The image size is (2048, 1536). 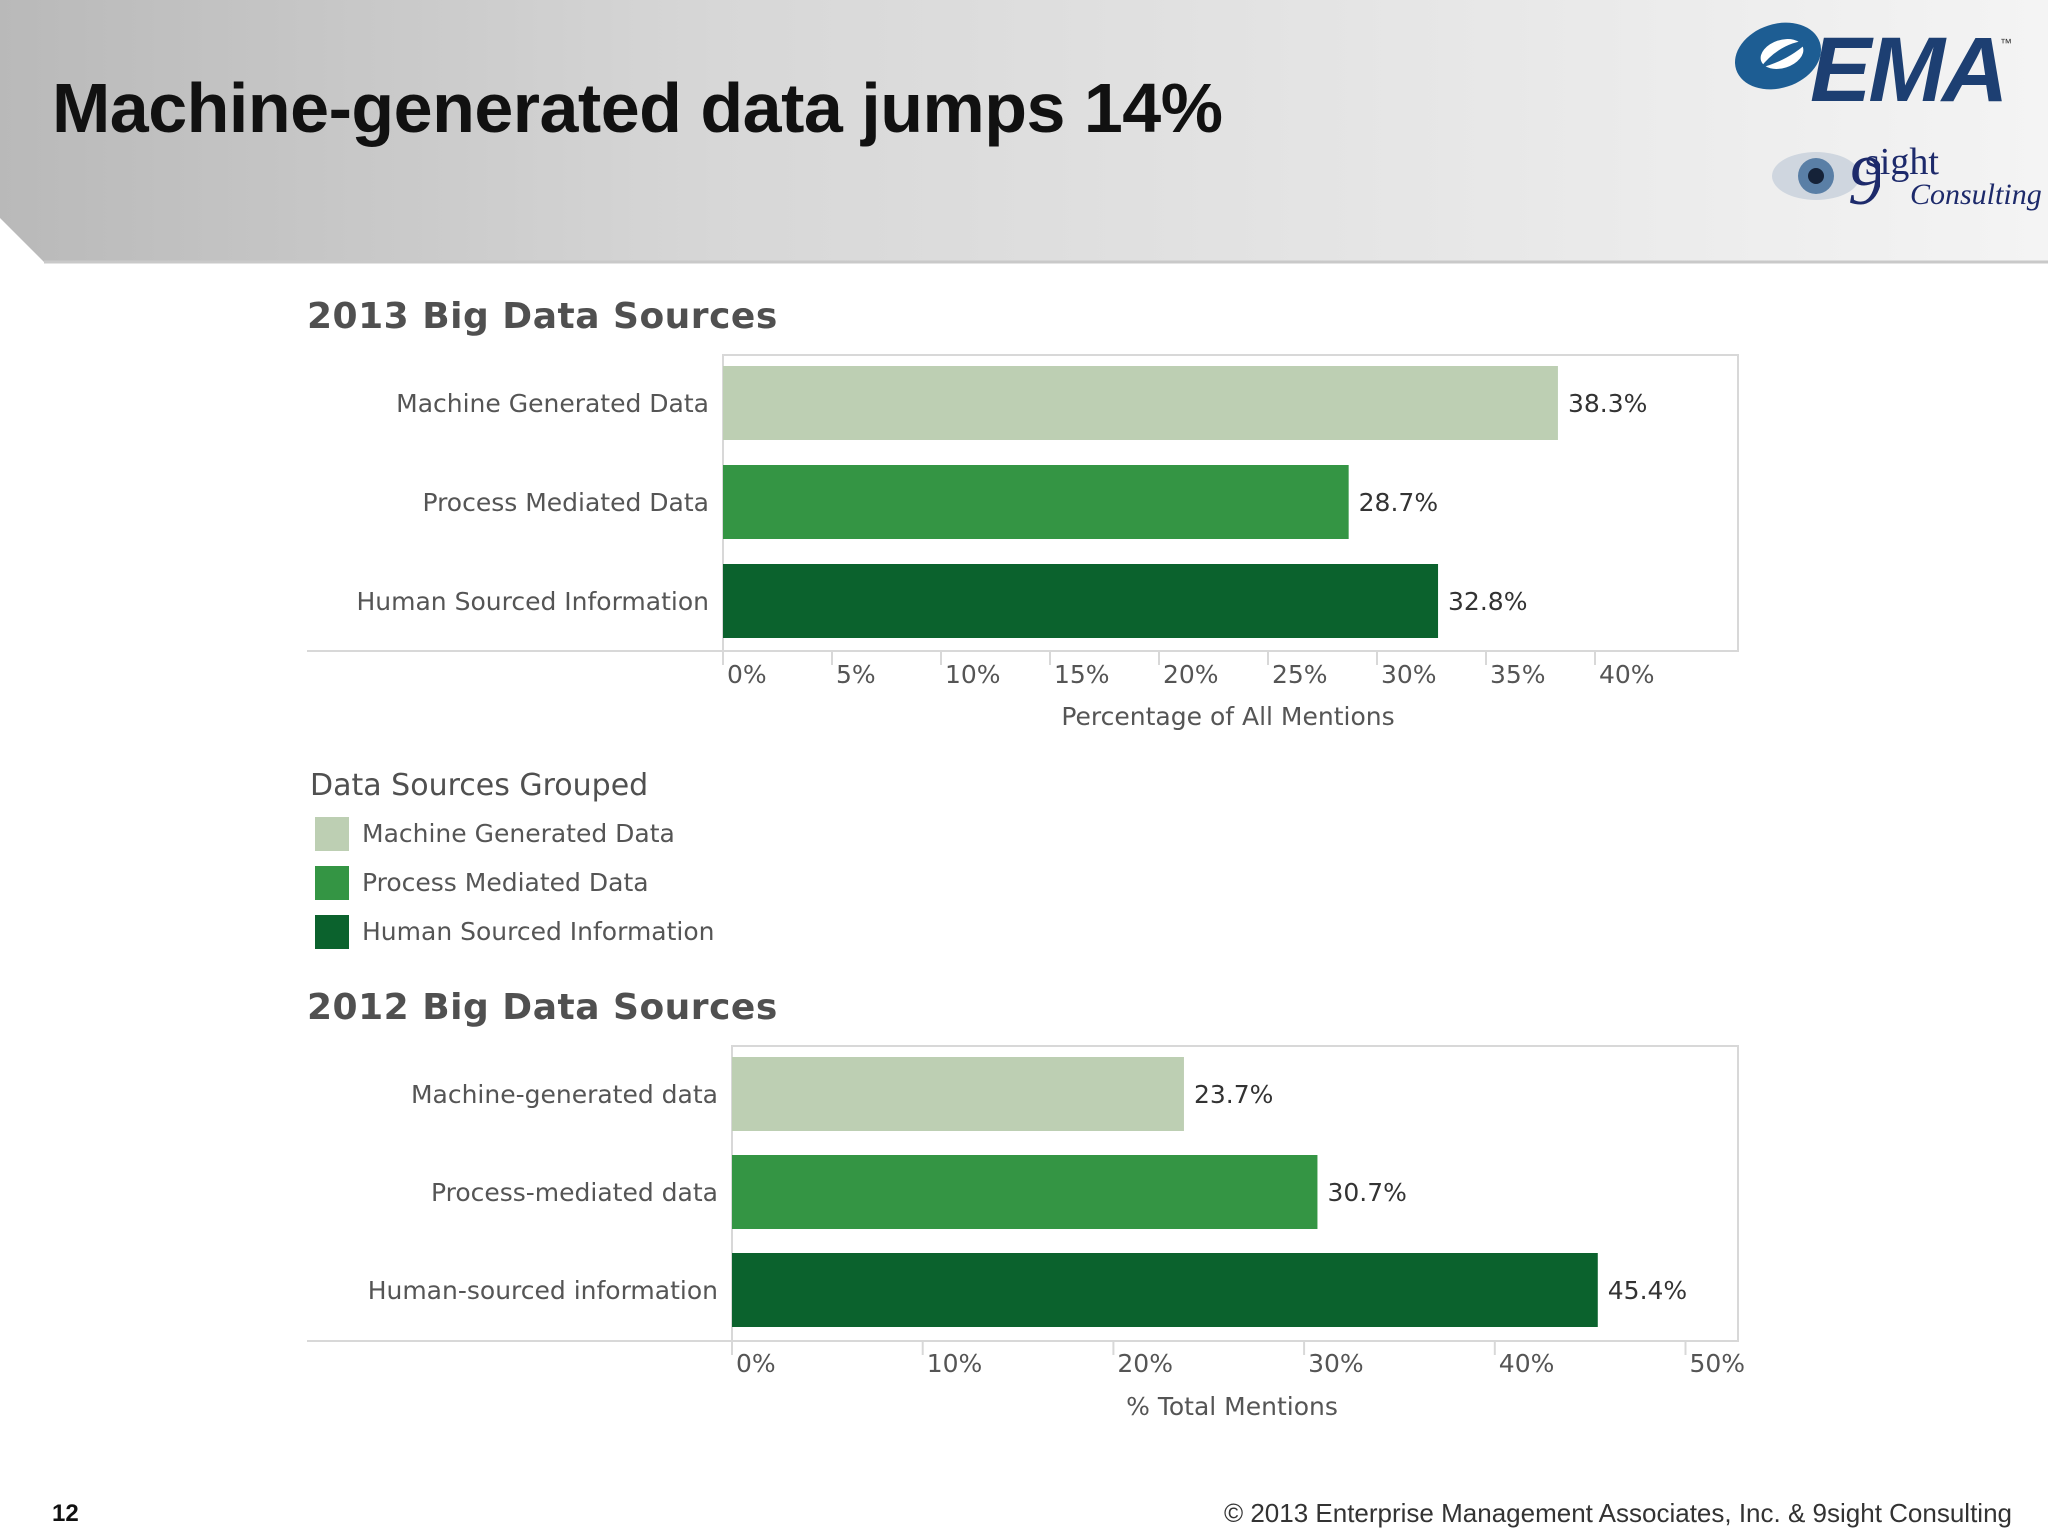 I want to click on chart-2013-tick-label-0: 0%, so click(x=747, y=674).